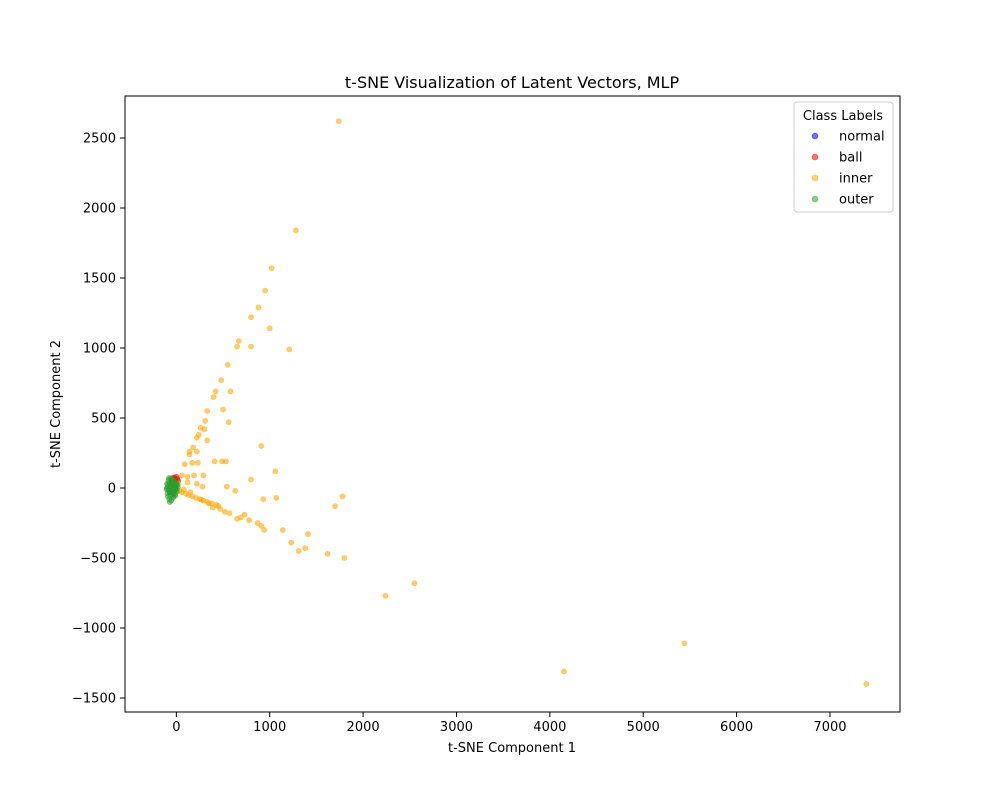 This screenshot has height=800, width=1000. Describe the element at coordinates (456, 727) in the screenshot. I see `x-tick-label: 3000` at that location.